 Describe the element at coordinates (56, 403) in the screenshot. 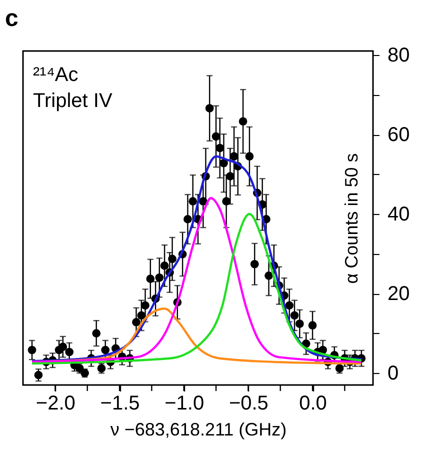

I see `x-tick-label: −2.0` at that location.